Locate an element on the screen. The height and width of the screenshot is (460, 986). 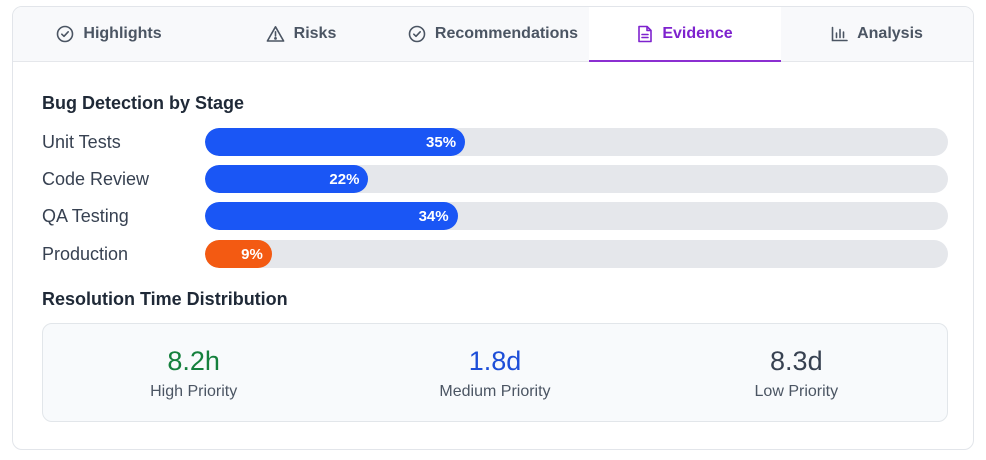
stage-label: Unit Tests is located at coordinates (81, 141).